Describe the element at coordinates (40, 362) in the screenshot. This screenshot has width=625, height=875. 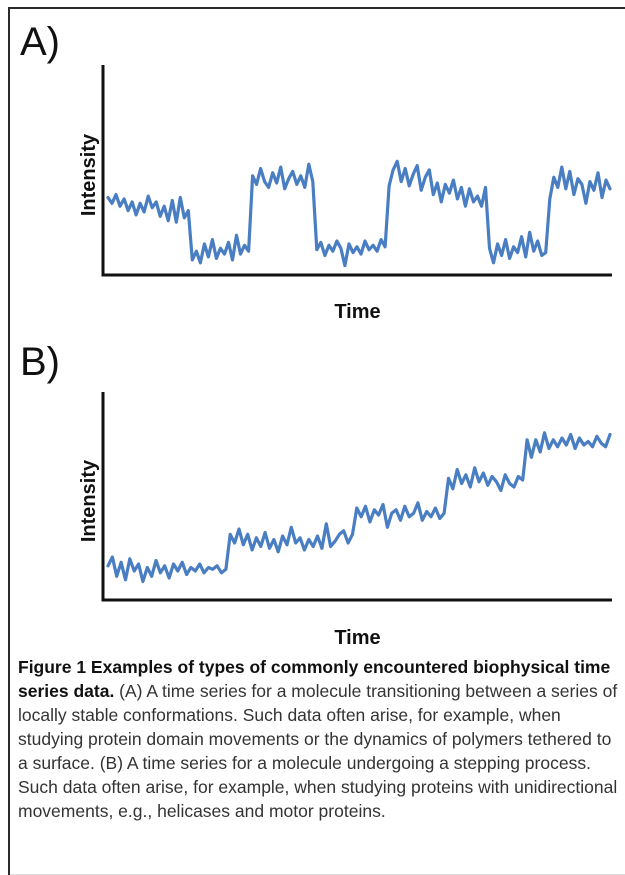
I see `panel-label-b: B)` at that location.